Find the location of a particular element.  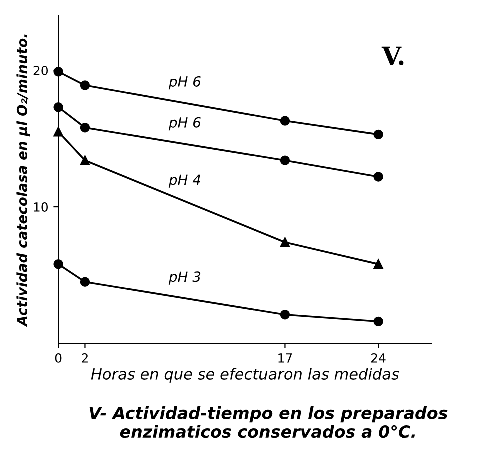

x-tick-label: 24 is located at coordinates (379, 358).